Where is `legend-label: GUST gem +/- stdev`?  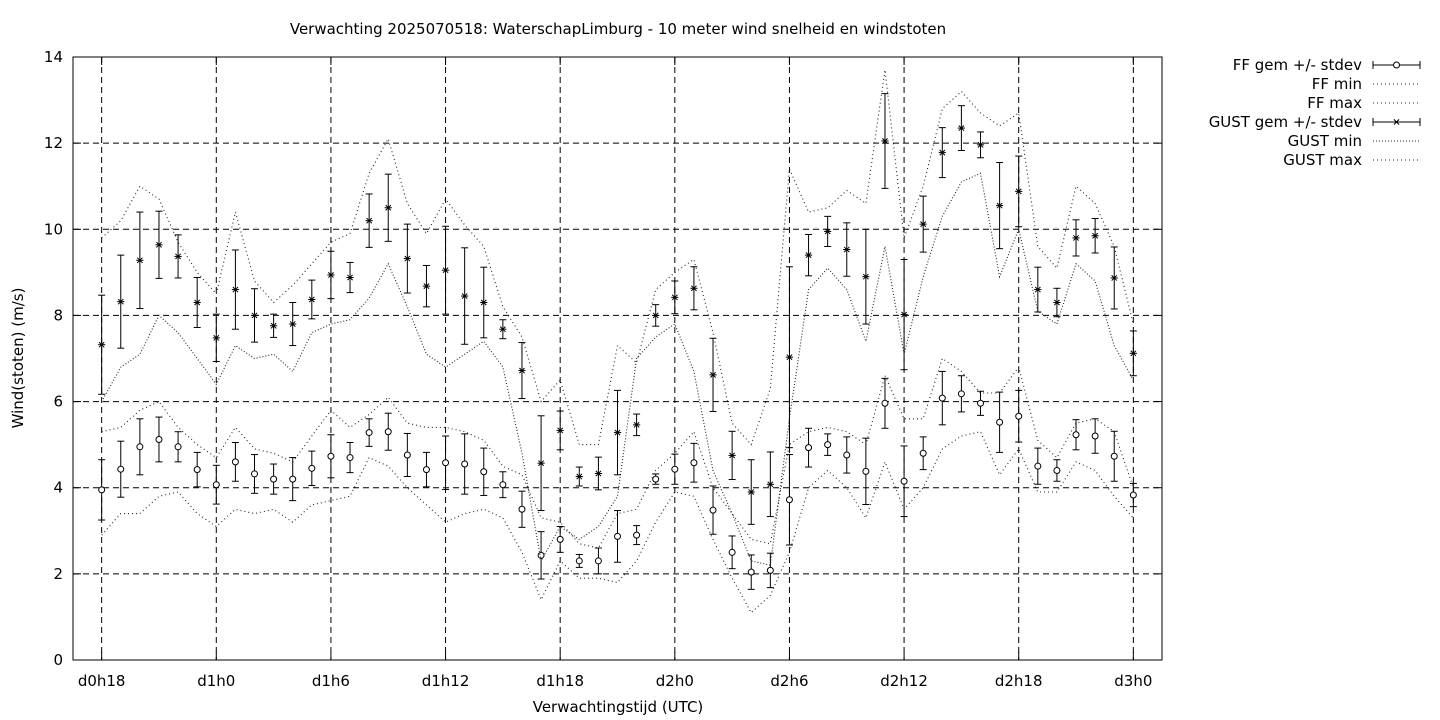 legend-label: GUST gem +/- stdev is located at coordinates (1285, 122).